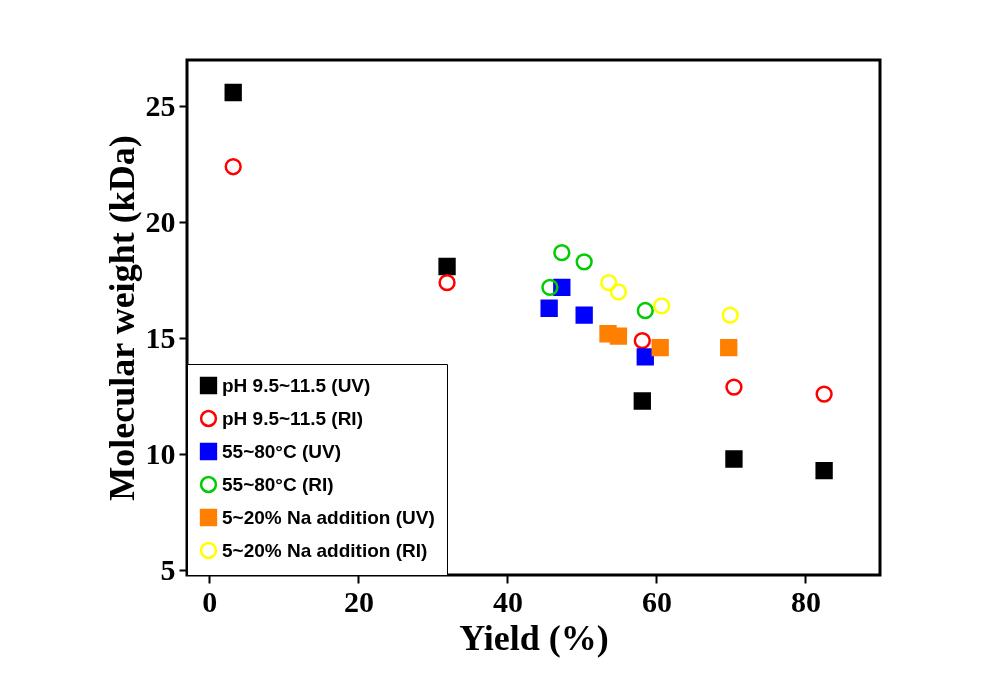  I want to click on y-tick-label: 5, so click(168, 569).